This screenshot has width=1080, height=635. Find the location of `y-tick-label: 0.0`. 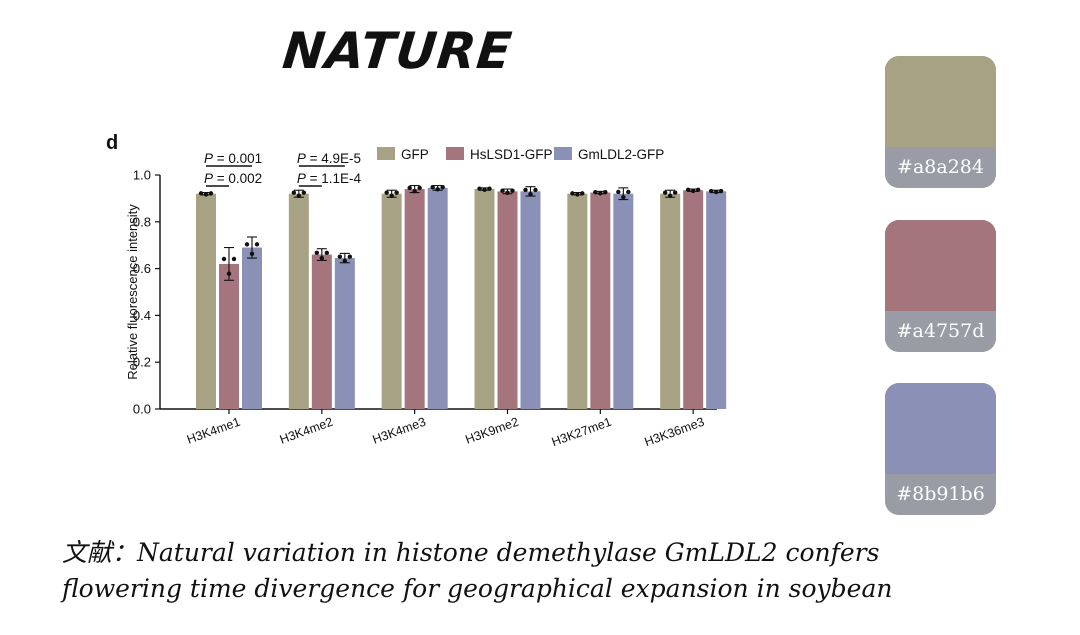

y-tick-label: 0.0 is located at coordinates (142, 409).